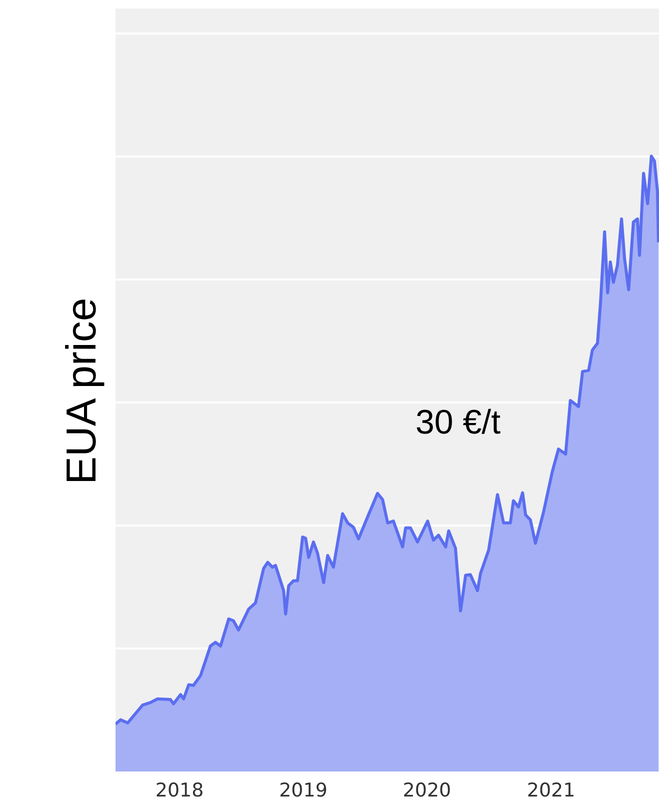 The width and height of the screenshot is (659, 801). What do you see at coordinates (81, 391) in the screenshot?
I see `y-axis-title: EUA price` at bounding box center [81, 391].